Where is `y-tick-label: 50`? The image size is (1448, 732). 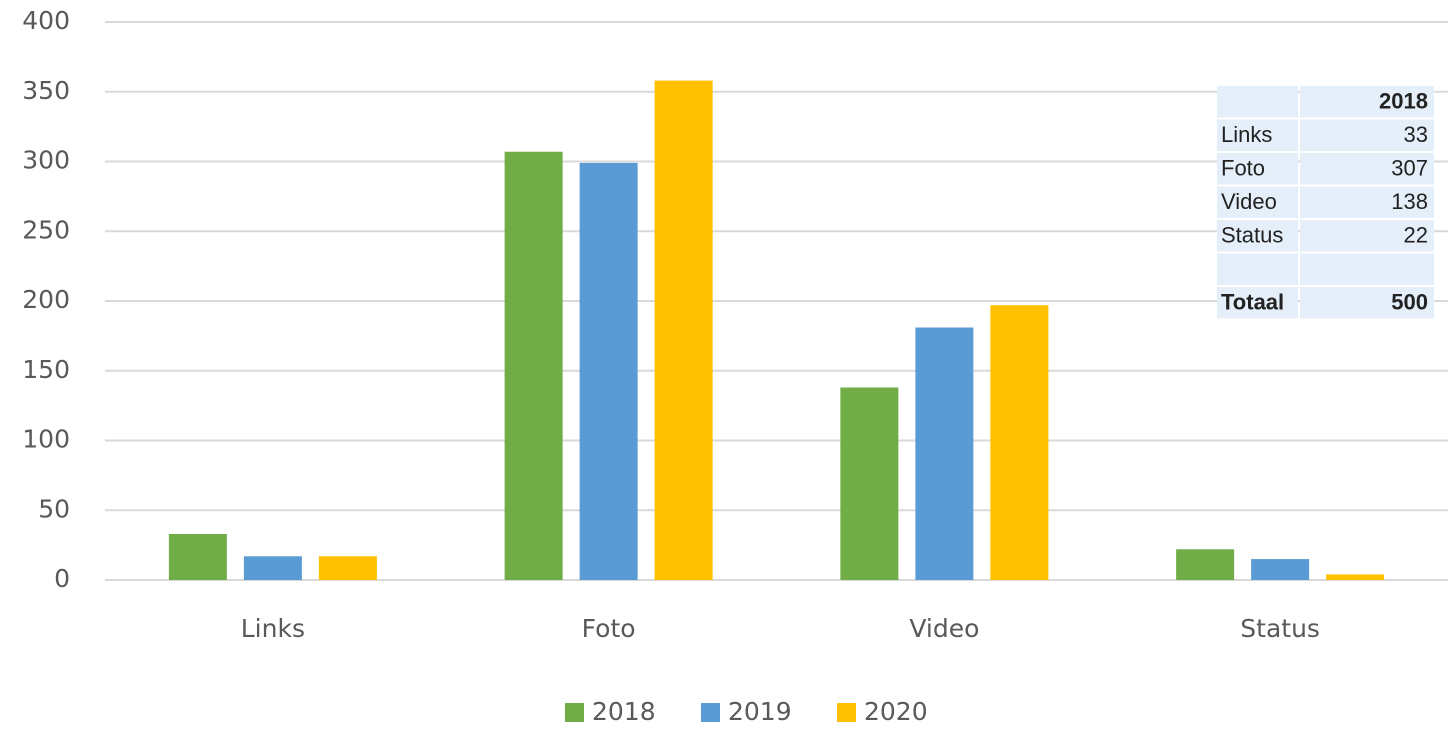
y-tick-label: 50 is located at coordinates (54, 508).